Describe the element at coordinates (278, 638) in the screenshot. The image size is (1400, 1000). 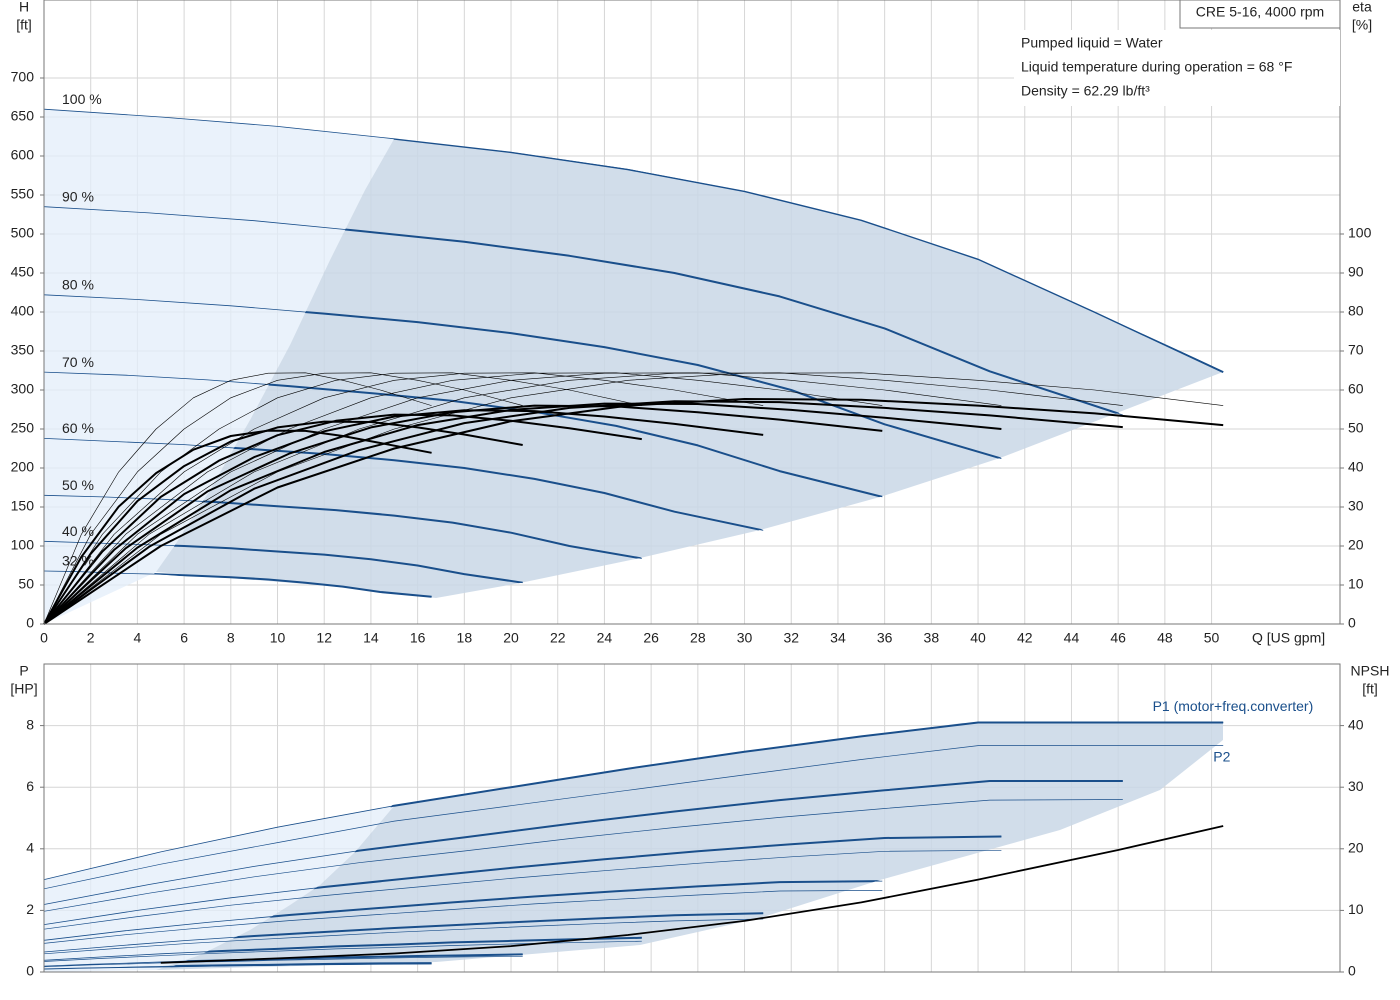
I see `x-tick-label: 10` at that location.